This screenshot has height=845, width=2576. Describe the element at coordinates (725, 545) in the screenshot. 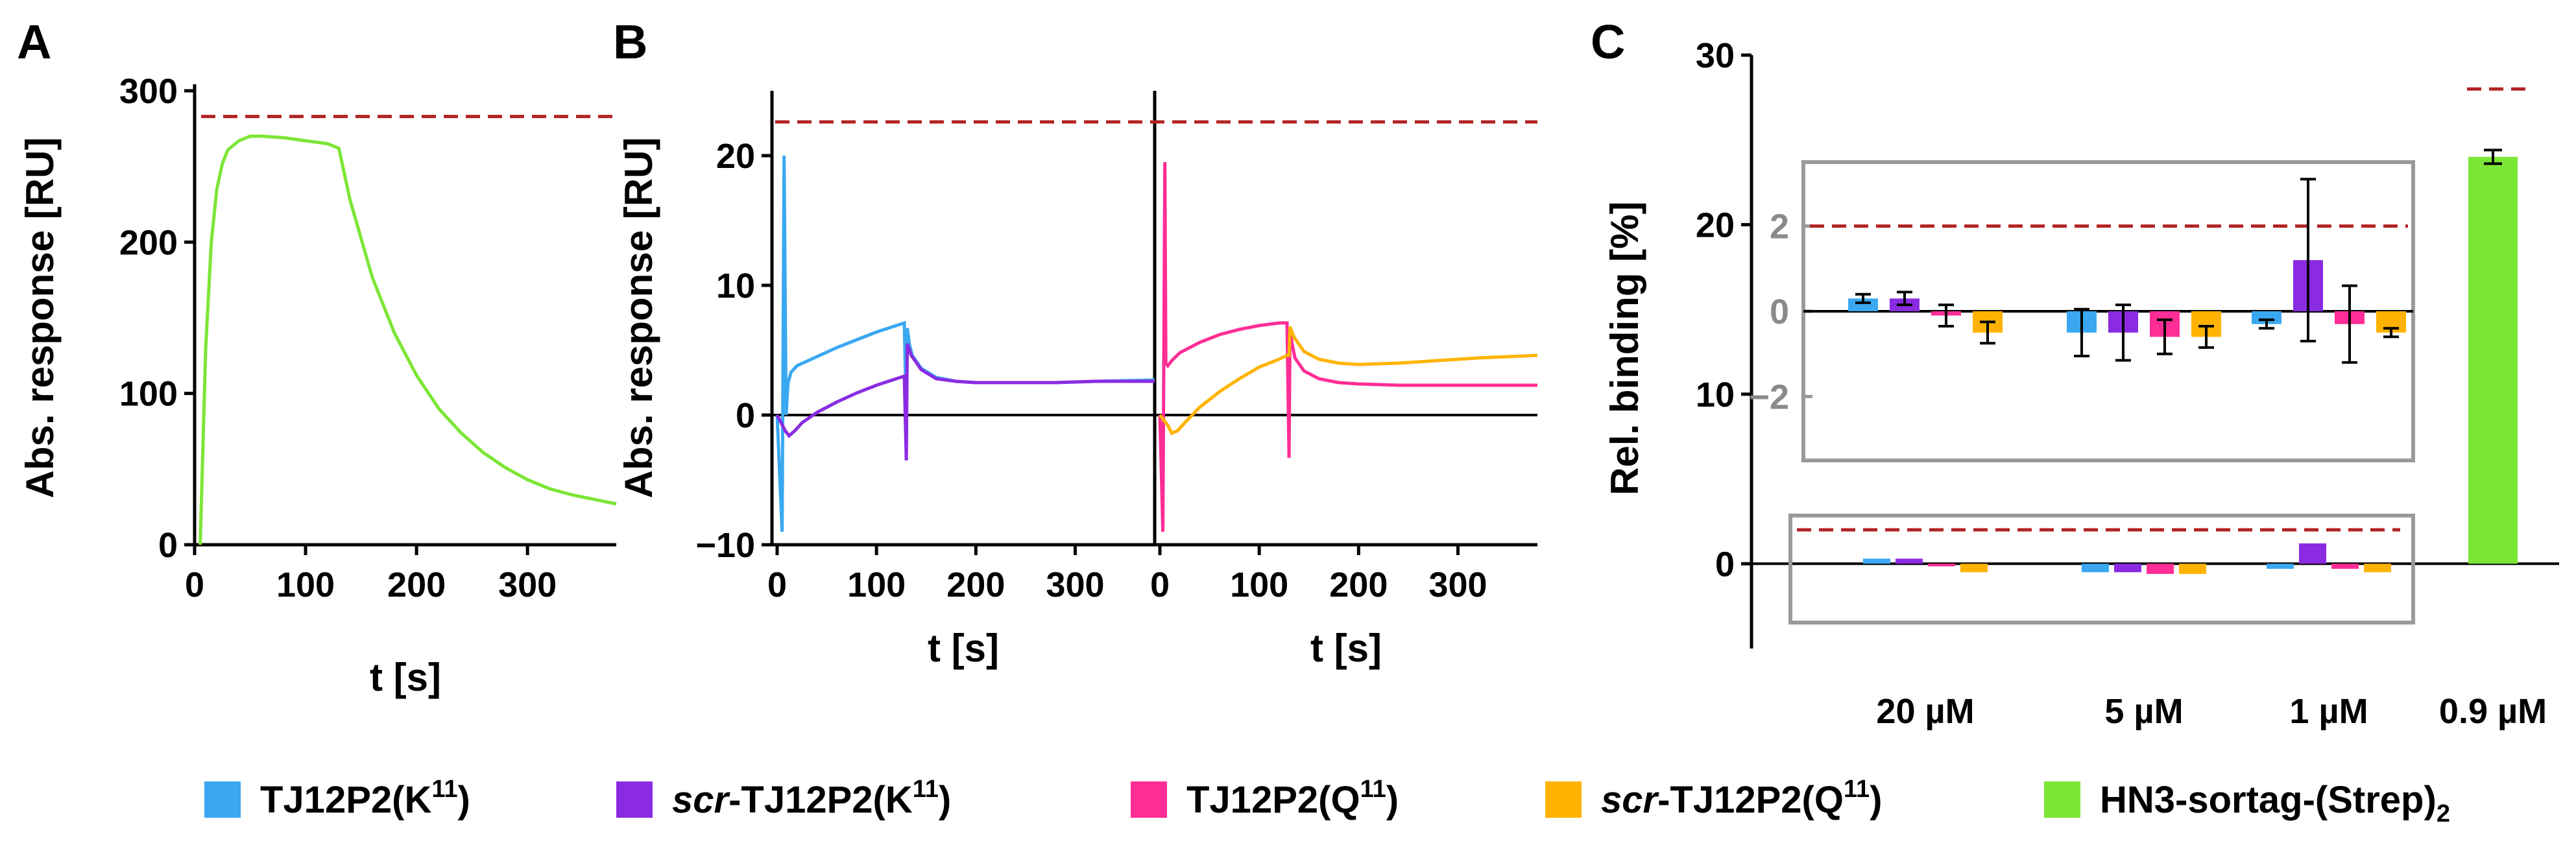

I see `y-tick-label: −10` at that location.